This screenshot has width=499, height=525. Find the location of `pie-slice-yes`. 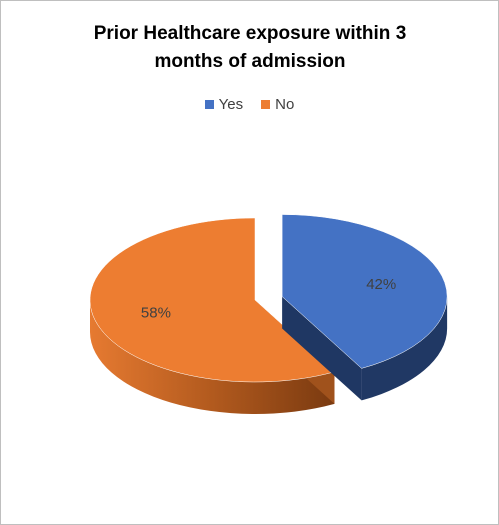

pie-slice-yes is located at coordinates (364, 291).